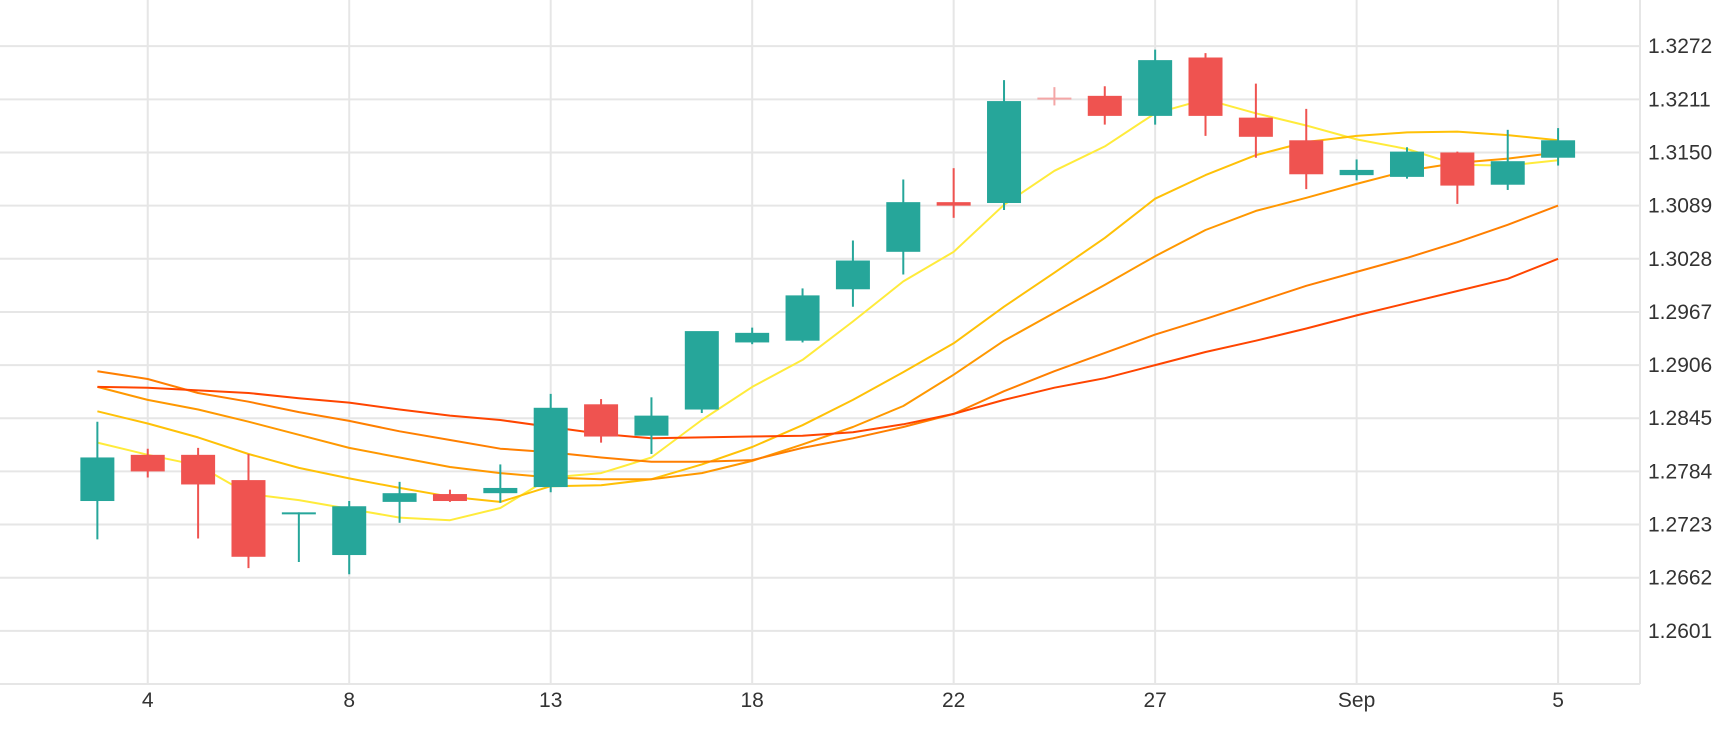 This screenshot has width=1730, height=730. I want to click on y-tick-label: 1.3150, so click(1680, 152).